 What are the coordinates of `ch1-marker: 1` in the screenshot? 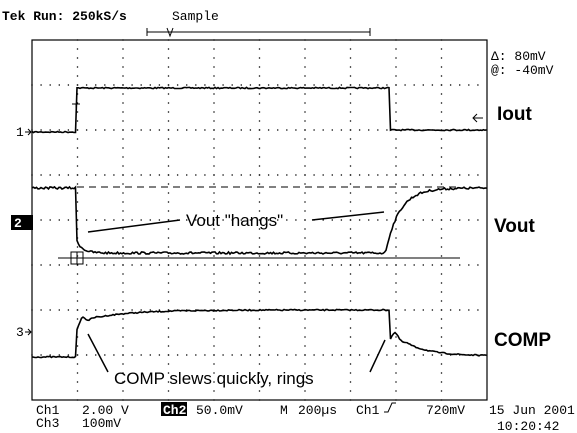 It's located at (20, 132).